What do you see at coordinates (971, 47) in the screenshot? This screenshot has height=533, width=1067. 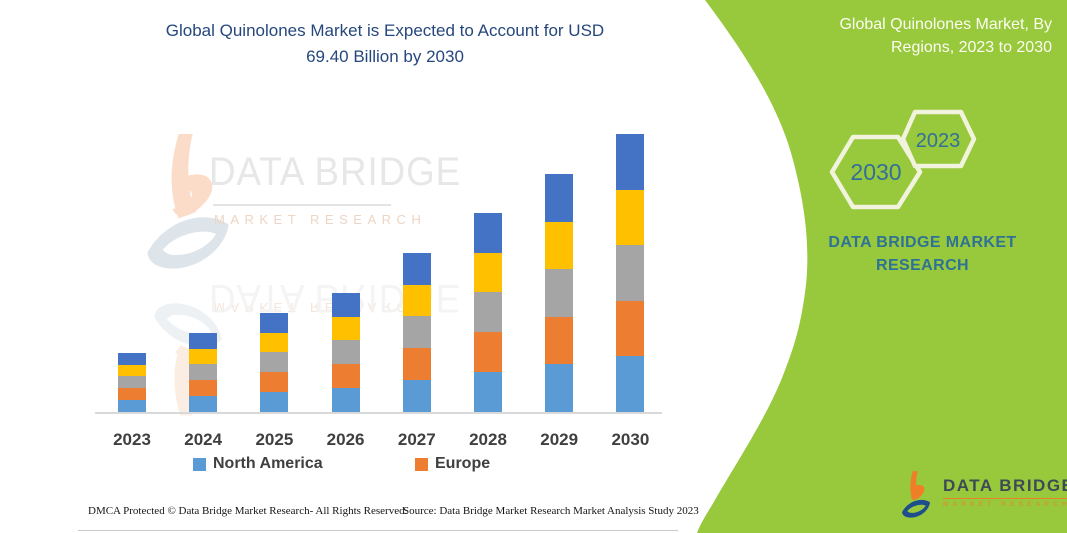 I see `sidebar-heading-line2: Regions, 2023 to 2030` at bounding box center [971, 47].